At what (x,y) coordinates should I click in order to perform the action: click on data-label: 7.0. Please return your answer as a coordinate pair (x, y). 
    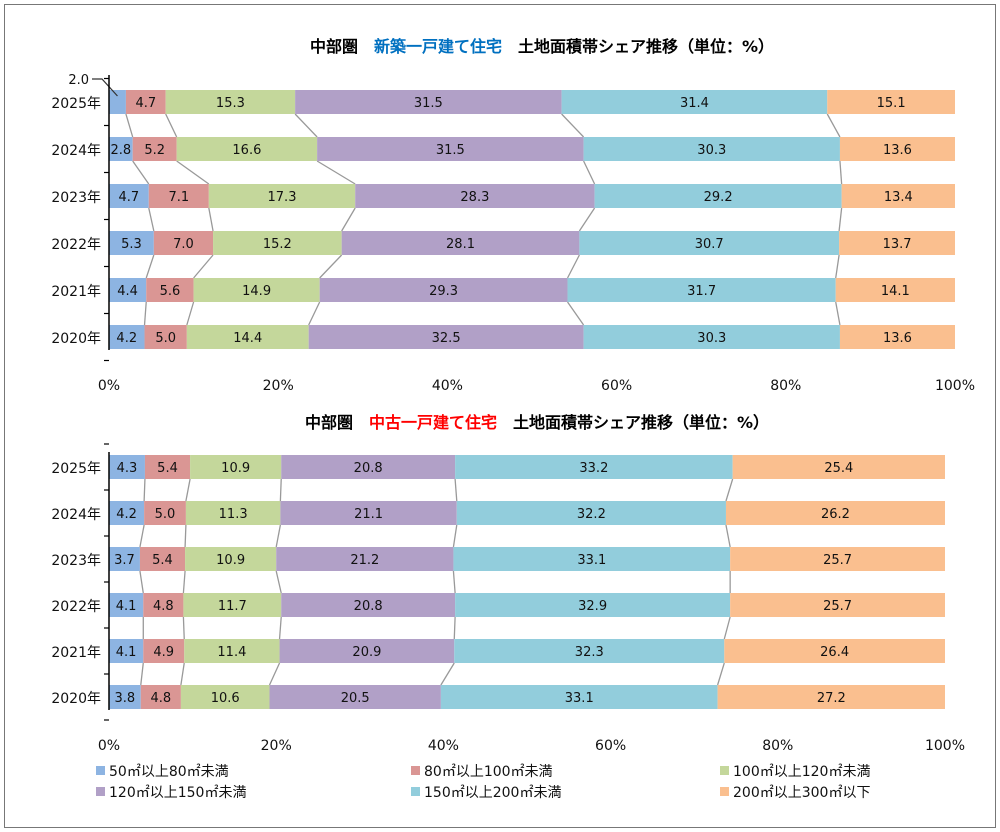
    Looking at the image, I should click on (183, 244).